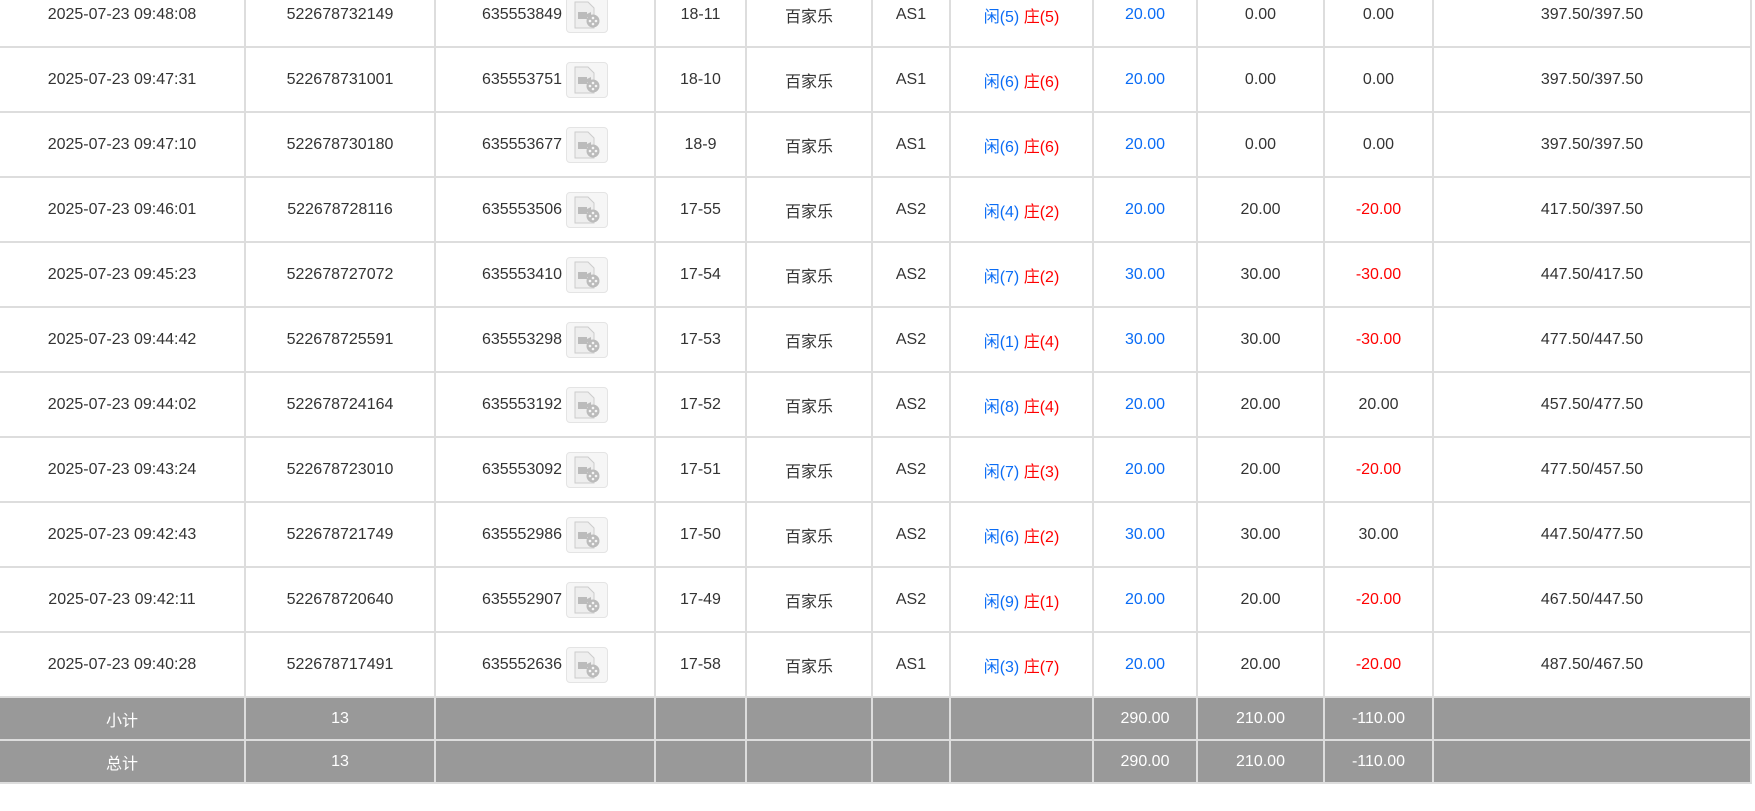 This screenshot has width=1755, height=811. What do you see at coordinates (1592, 274) in the screenshot?
I see `balance: 447.50/417.50` at bounding box center [1592, 274].